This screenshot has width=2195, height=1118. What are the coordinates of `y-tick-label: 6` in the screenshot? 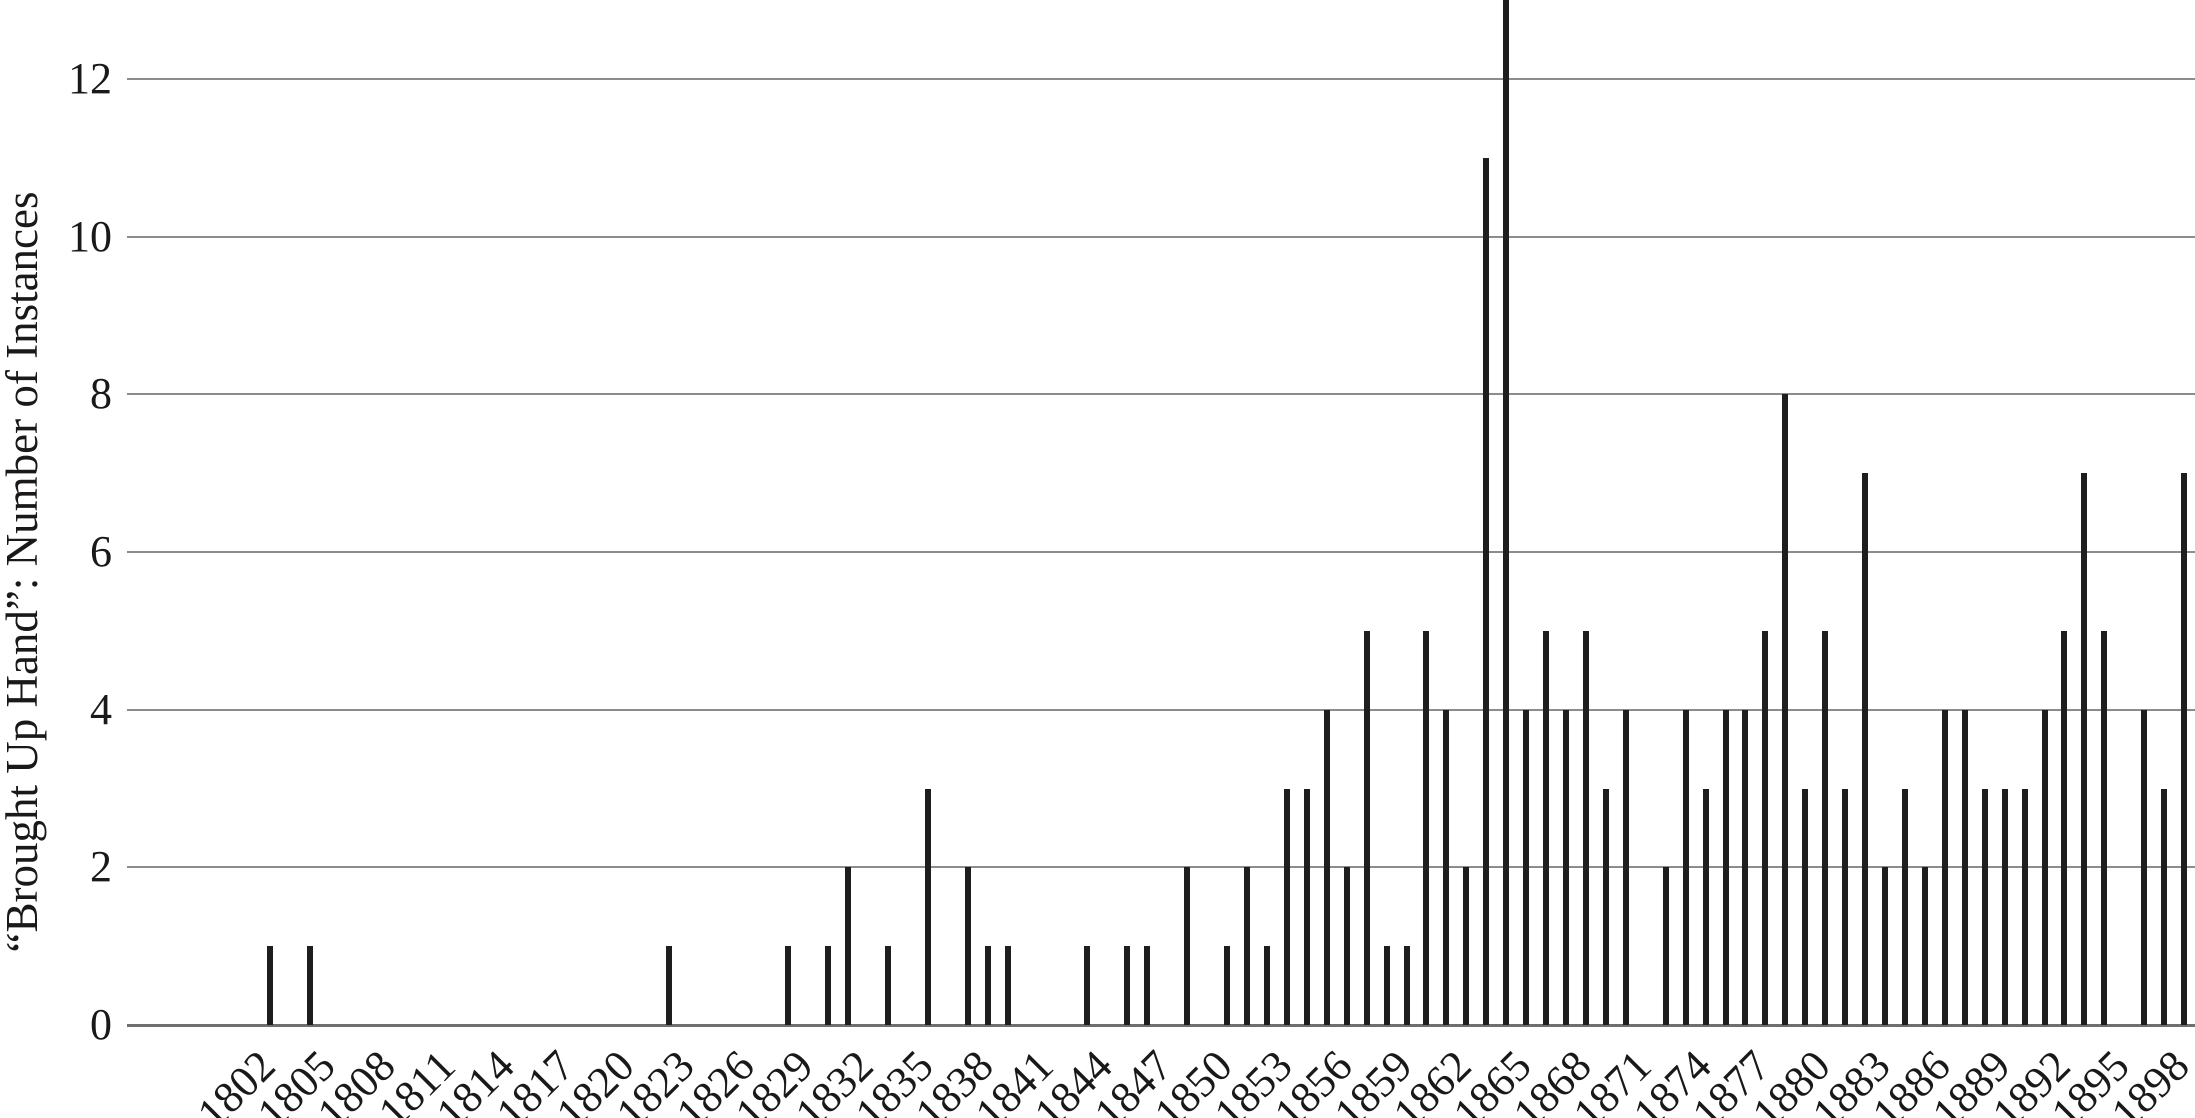 It's located at (101, 552).